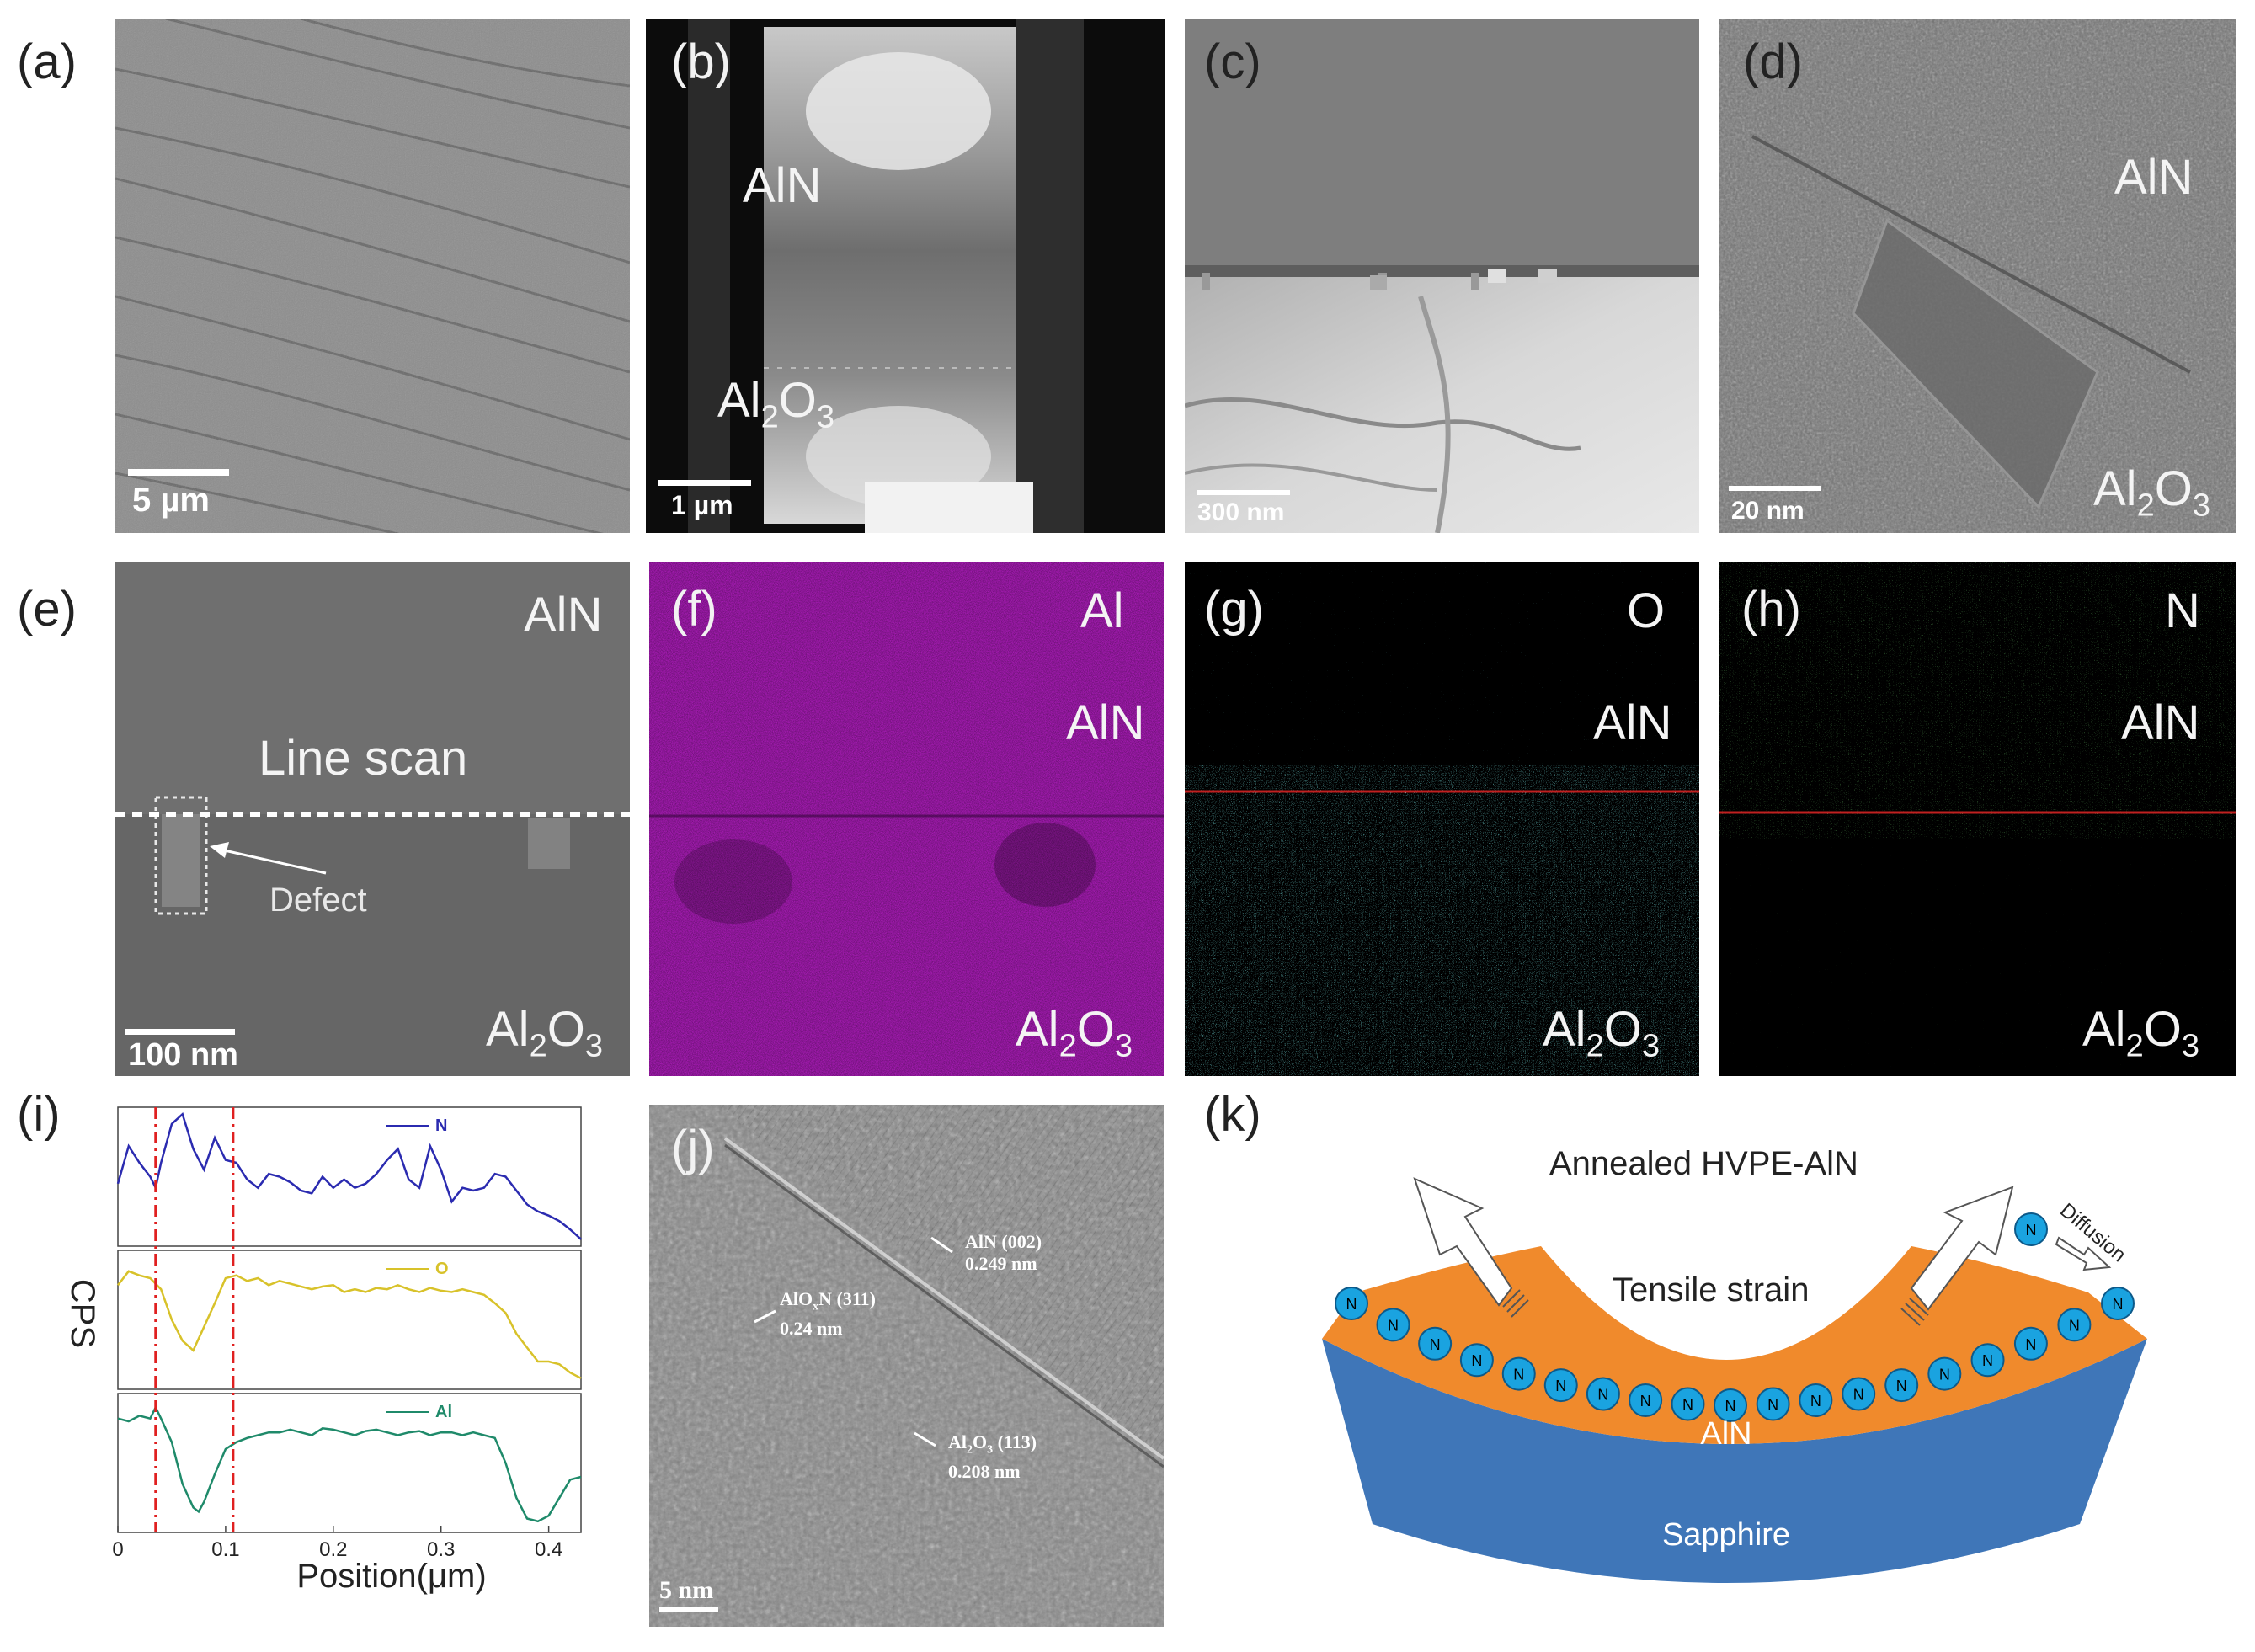 Image resolution: width=2255 pixels, height=1652 pixels. I want to click on scalebar-e-label: 100 nm, so click(183, 1055).